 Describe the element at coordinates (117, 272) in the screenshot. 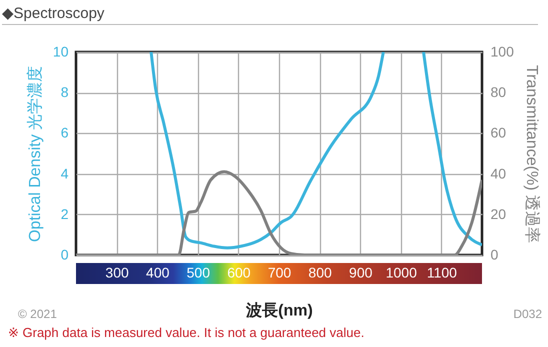

I see `x-tick-label: 300` at that location.